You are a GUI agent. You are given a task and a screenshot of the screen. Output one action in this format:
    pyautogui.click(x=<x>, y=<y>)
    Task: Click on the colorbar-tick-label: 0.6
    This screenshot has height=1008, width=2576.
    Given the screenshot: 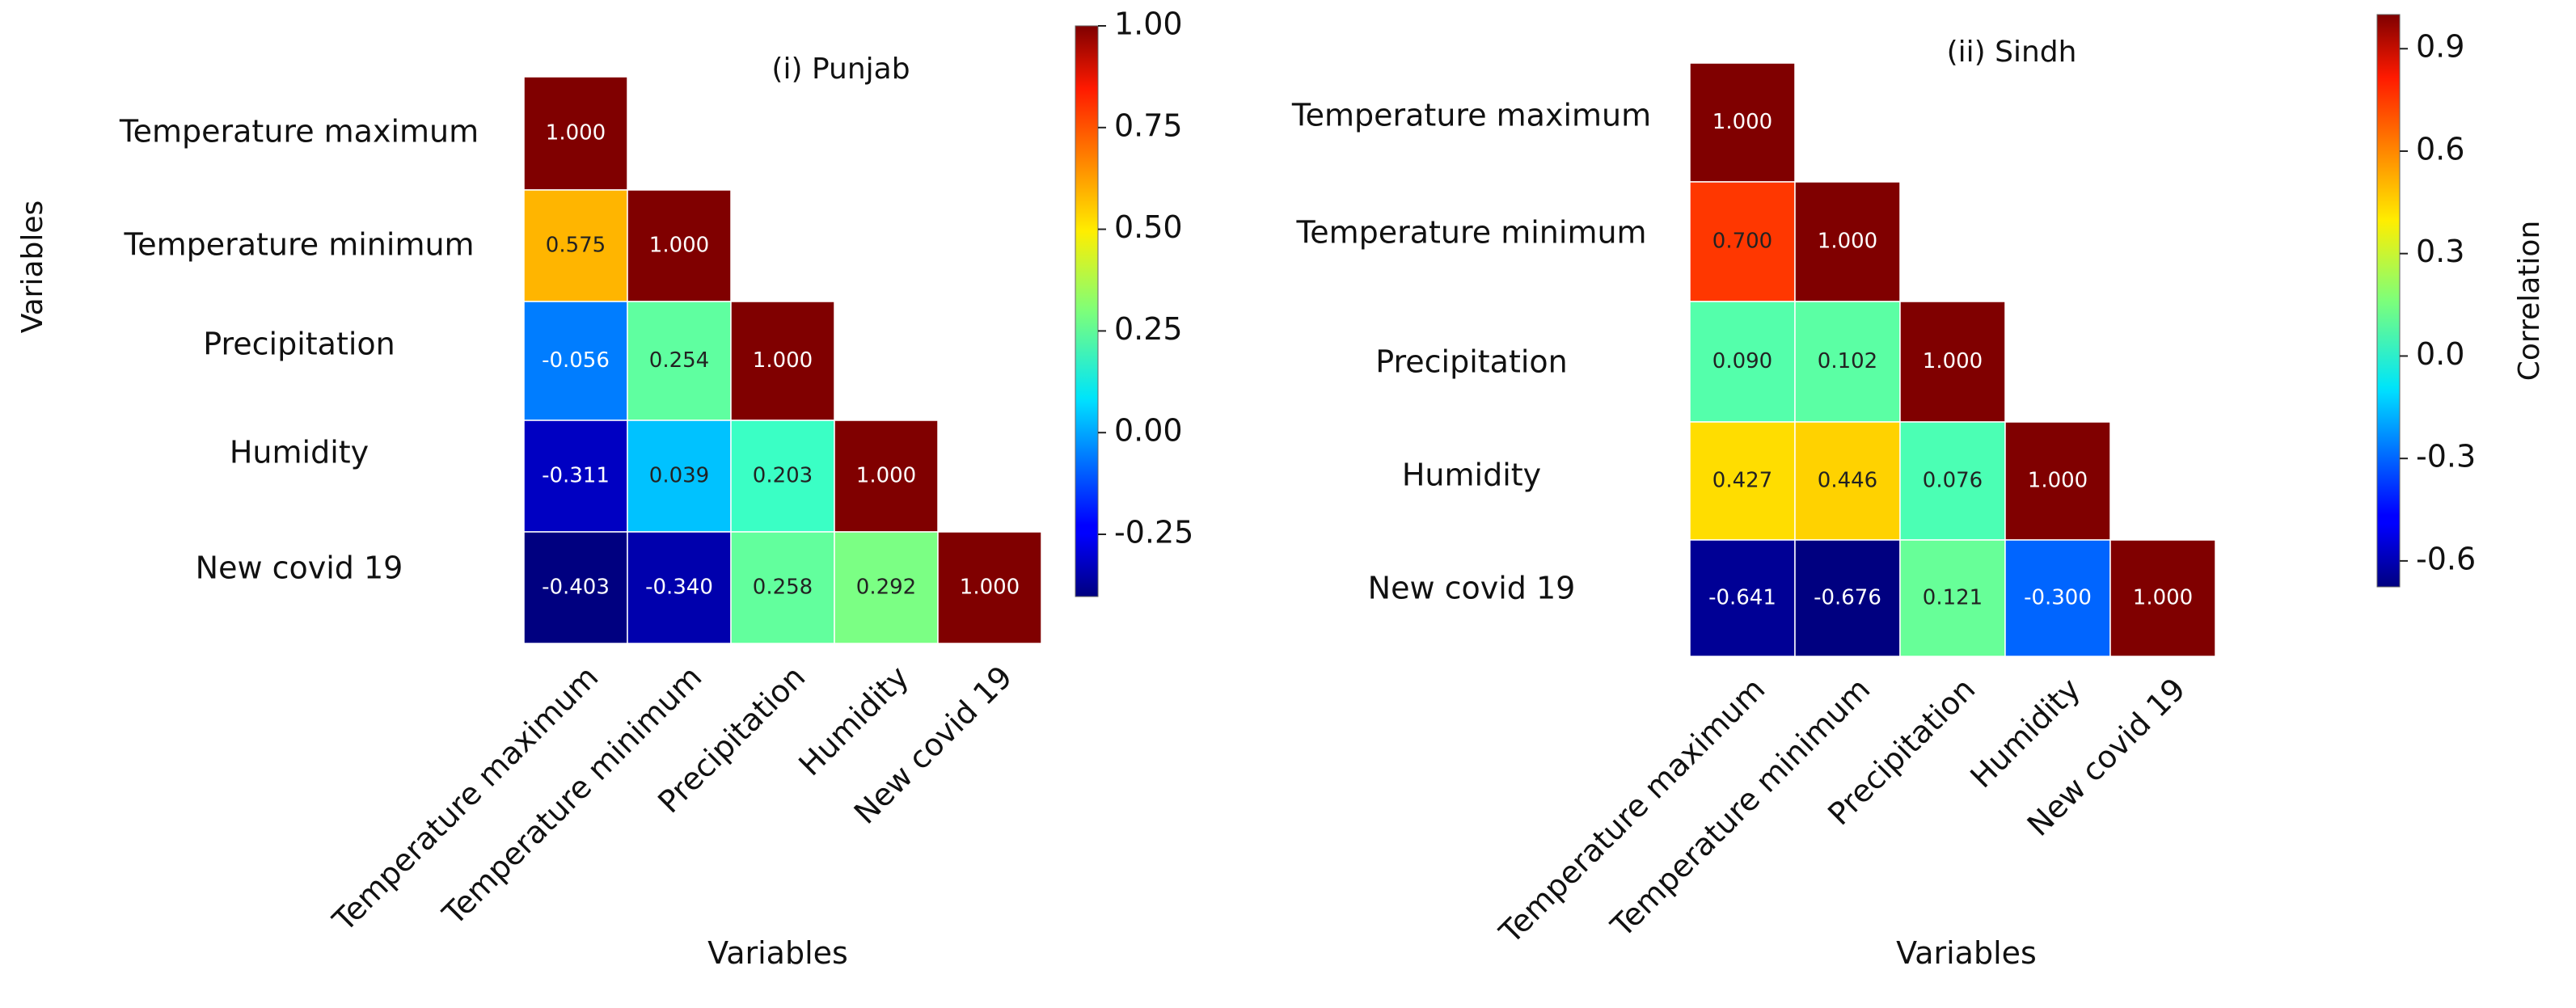 What is the action you would take?
    pyautogui.click(x=2440, y=149)
    